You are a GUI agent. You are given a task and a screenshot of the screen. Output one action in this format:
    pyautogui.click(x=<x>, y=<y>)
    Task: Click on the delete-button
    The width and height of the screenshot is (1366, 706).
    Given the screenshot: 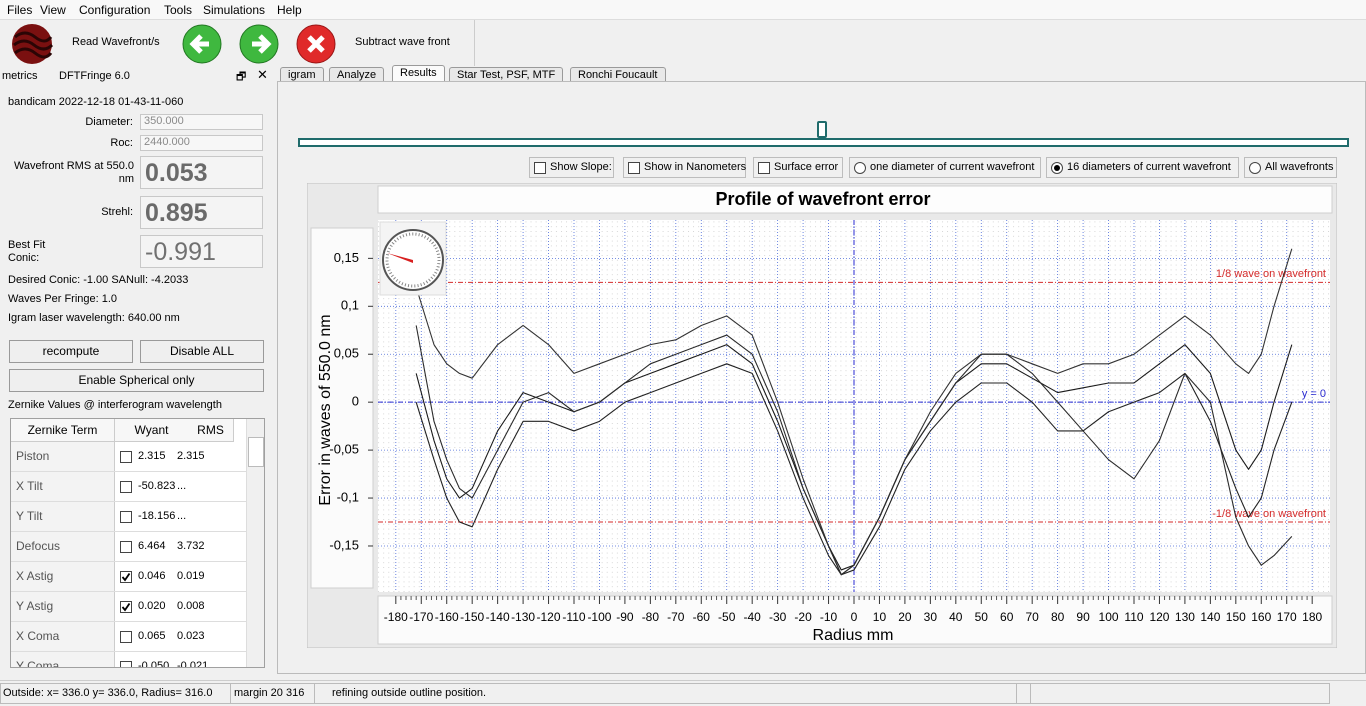 What is the action you would take?
    pyautogui.click(x=316, y=44)
    